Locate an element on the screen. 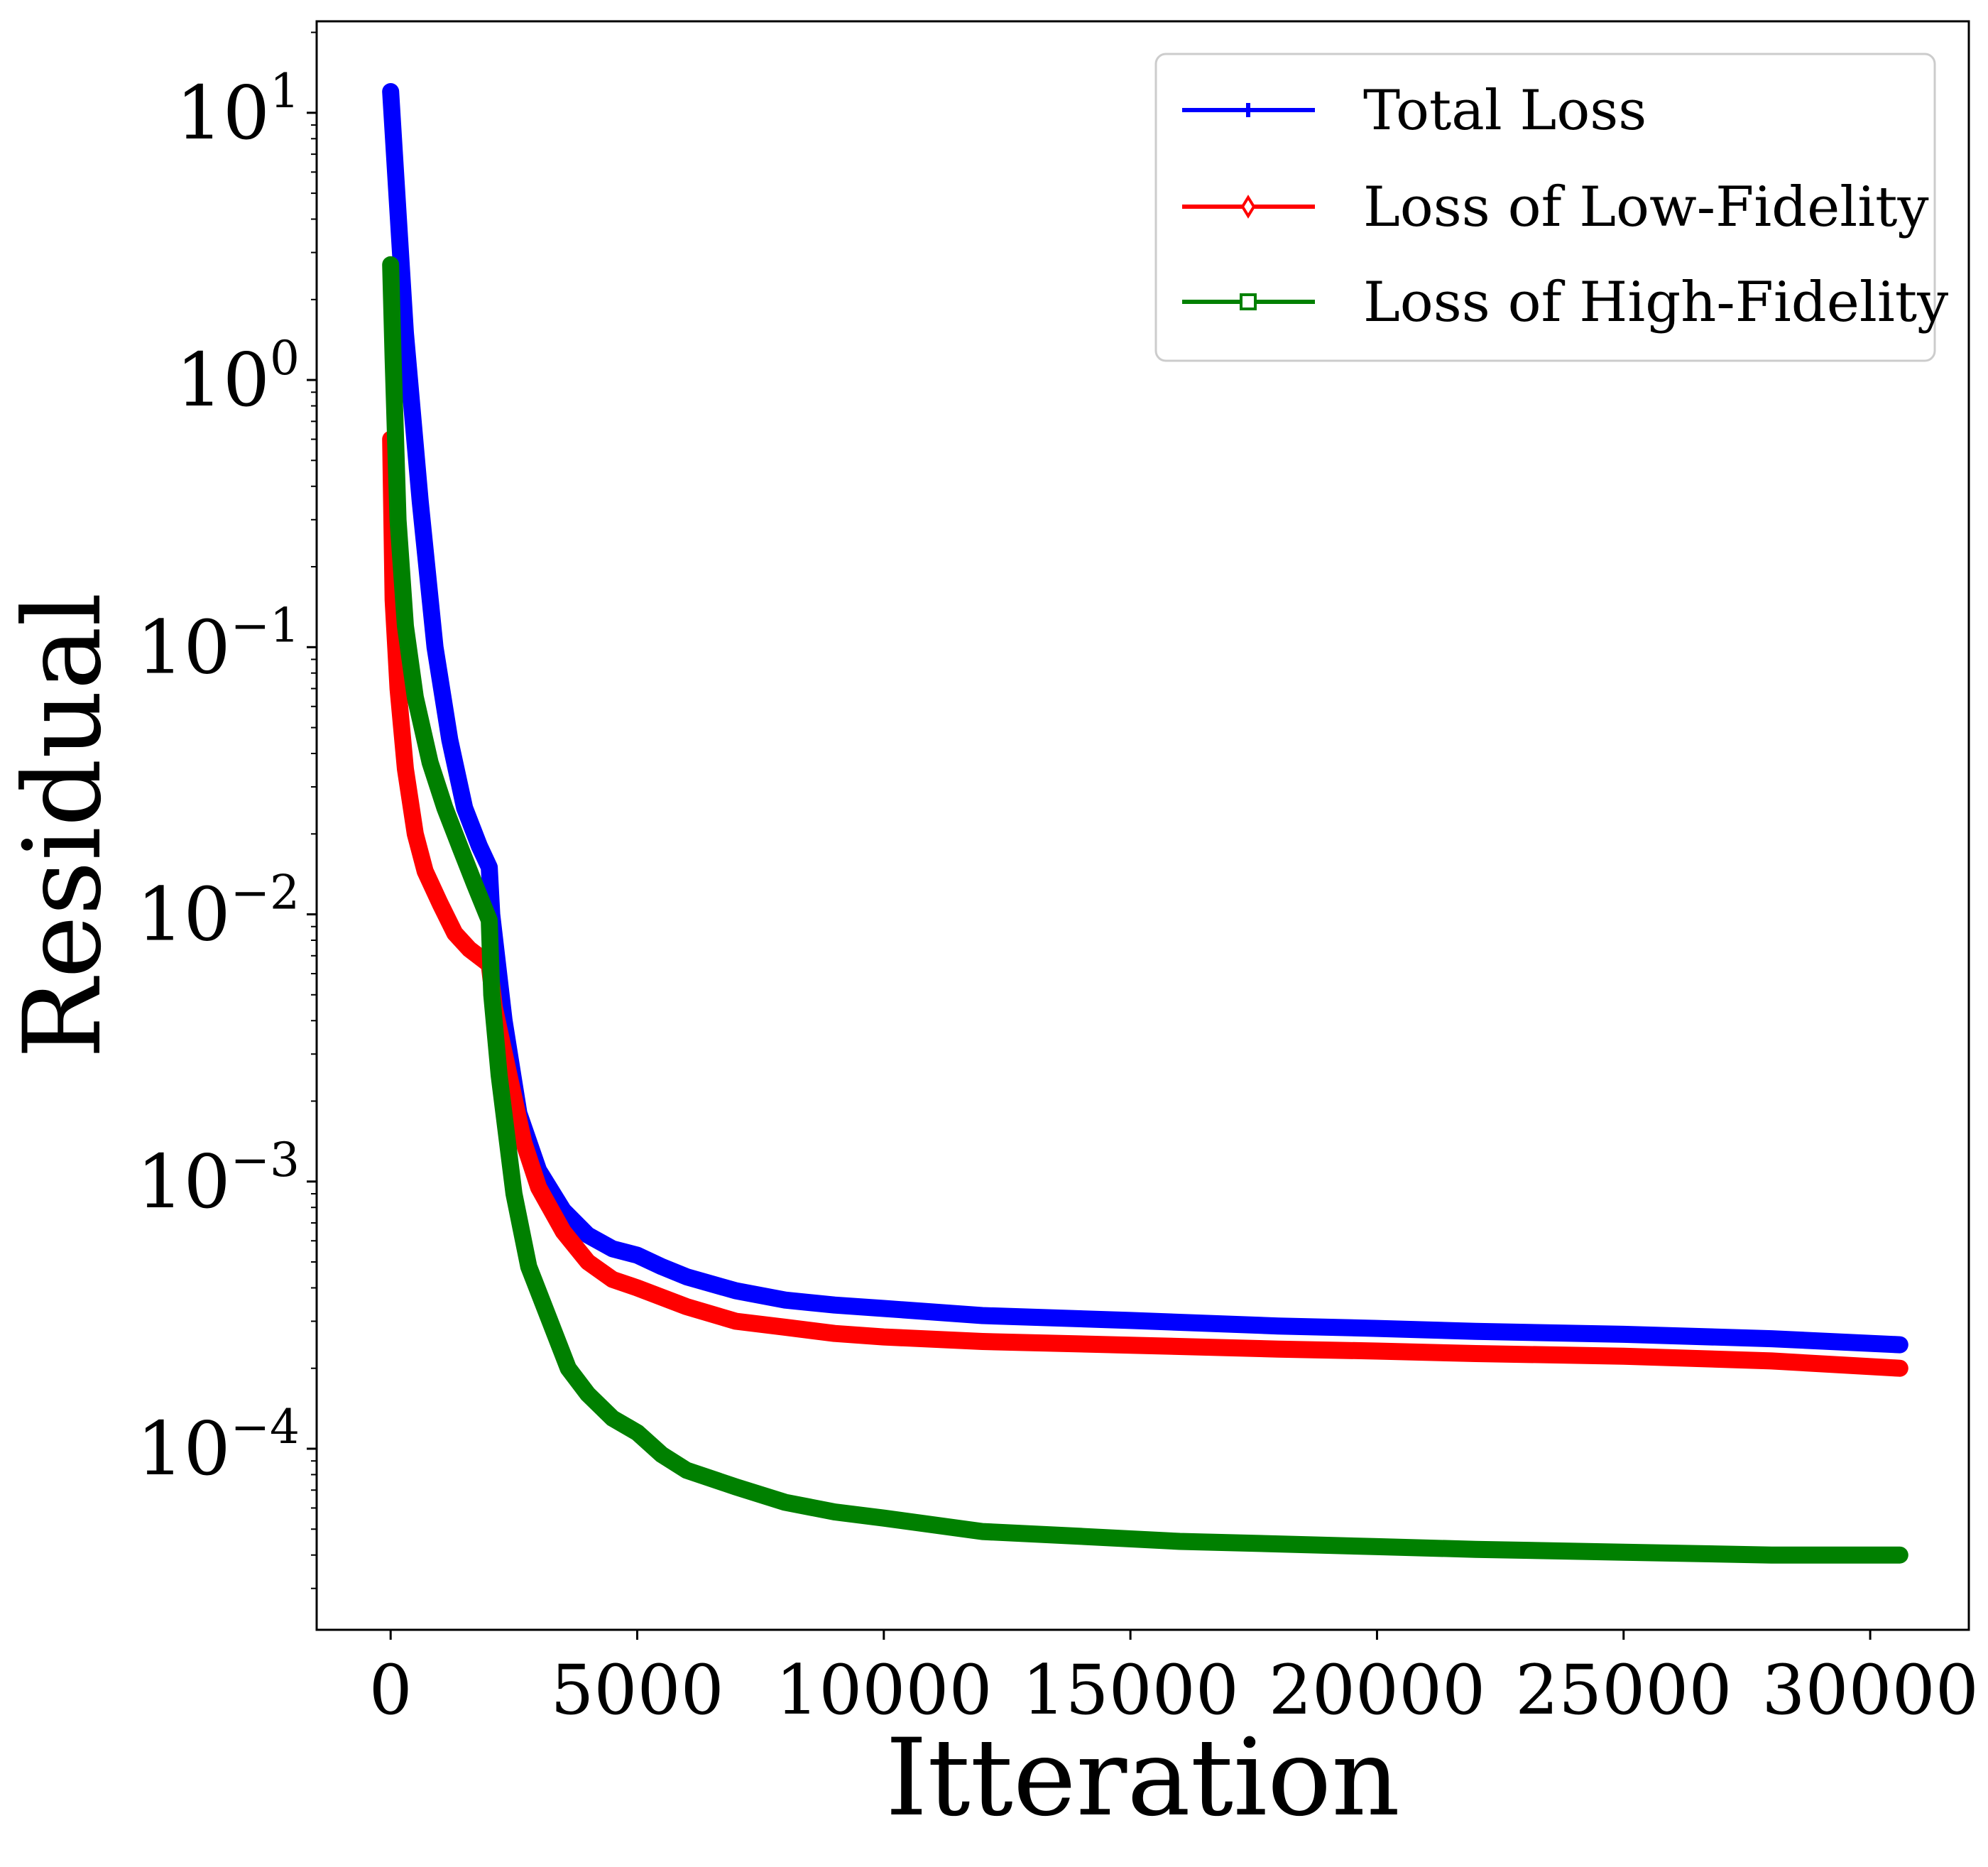  x-tick-label: 20000 is located at coordinates (1377, 1690).